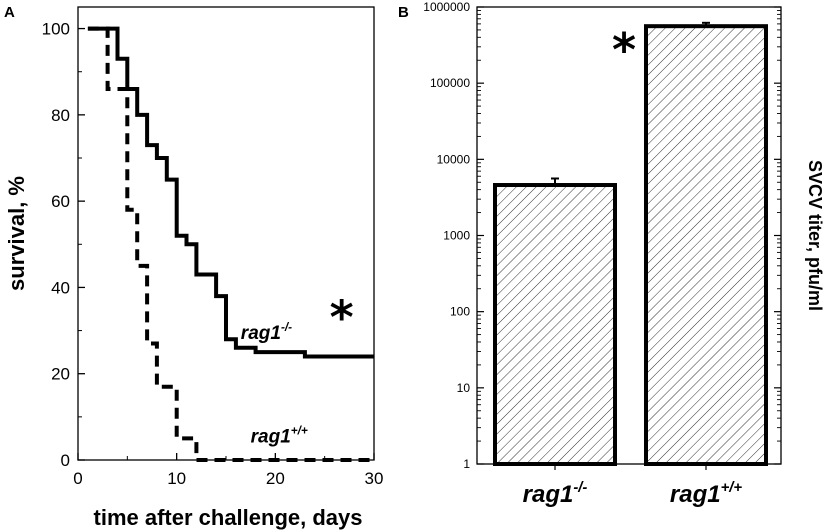 Image resolution: width=827 pixels, height=532 pixels. Describe the element at coordinates (555, 324) in the screenshot. I see `panel-b-bar-rag1-knockout` at that location.